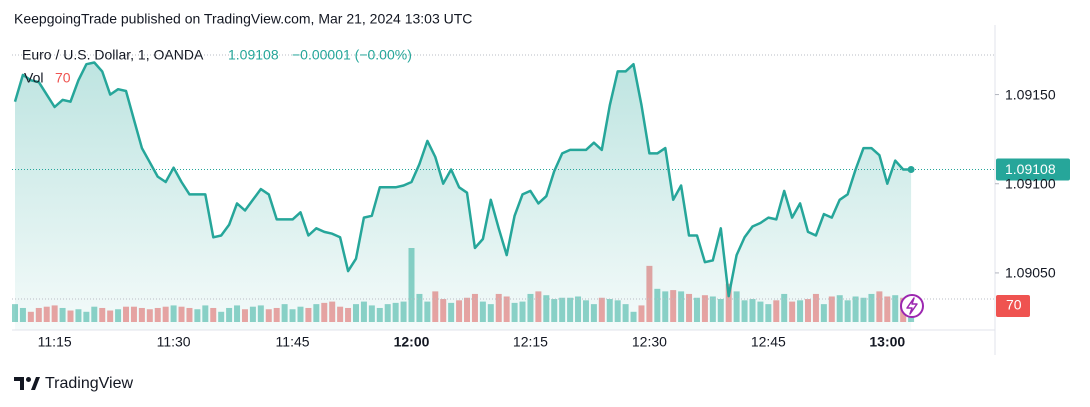 The height and width of the screenshot is (407, 1090). Describe the element at coordinates (649, 342) in the screenshot. I see `x-tick-label: 12:30` at that location.